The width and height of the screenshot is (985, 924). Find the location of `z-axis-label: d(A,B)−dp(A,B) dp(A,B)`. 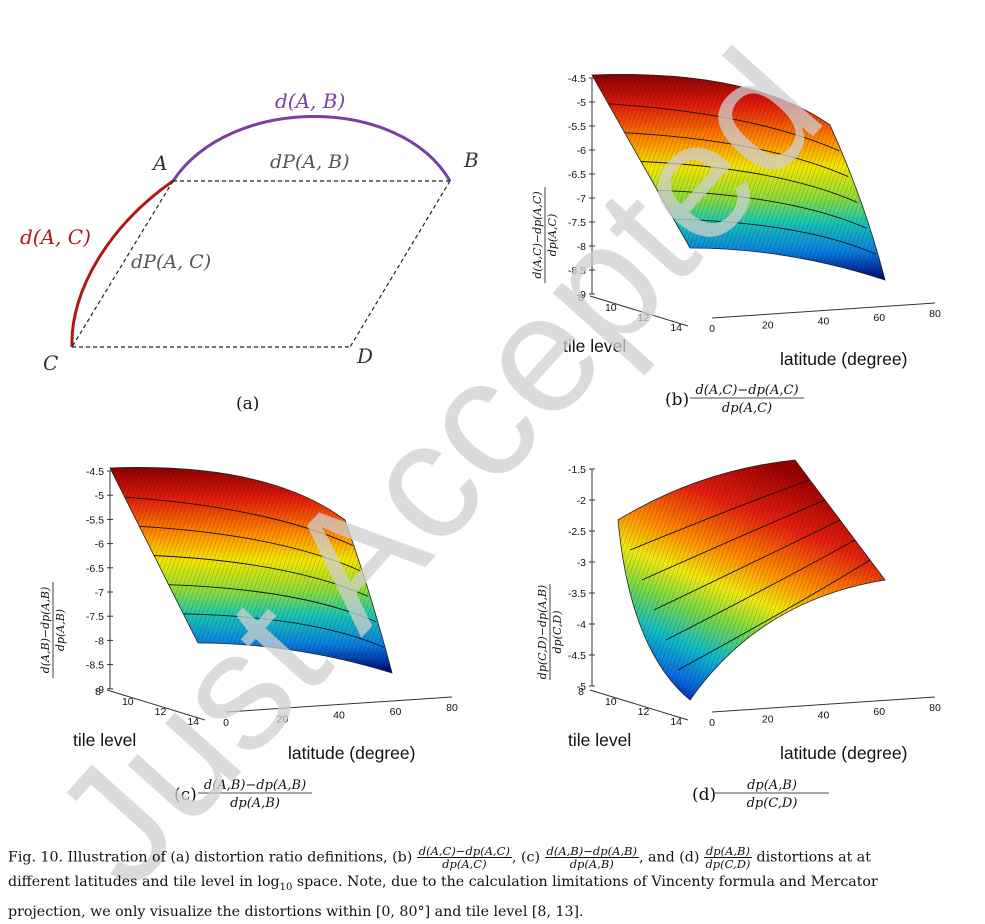

z-axis-label: d(A,B)−dp(A,B) dp(A,B) is located at coordinates (53, 630).